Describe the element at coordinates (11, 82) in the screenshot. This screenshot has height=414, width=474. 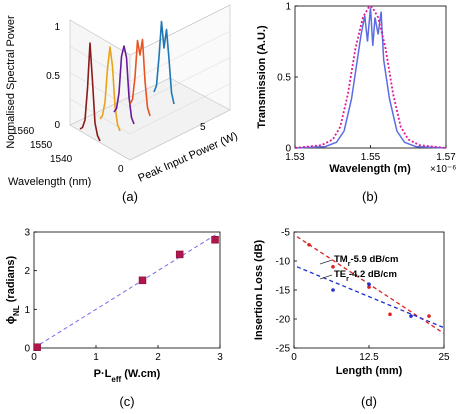
I see `z-axis-label: Normalised Spectral Power` at that location.